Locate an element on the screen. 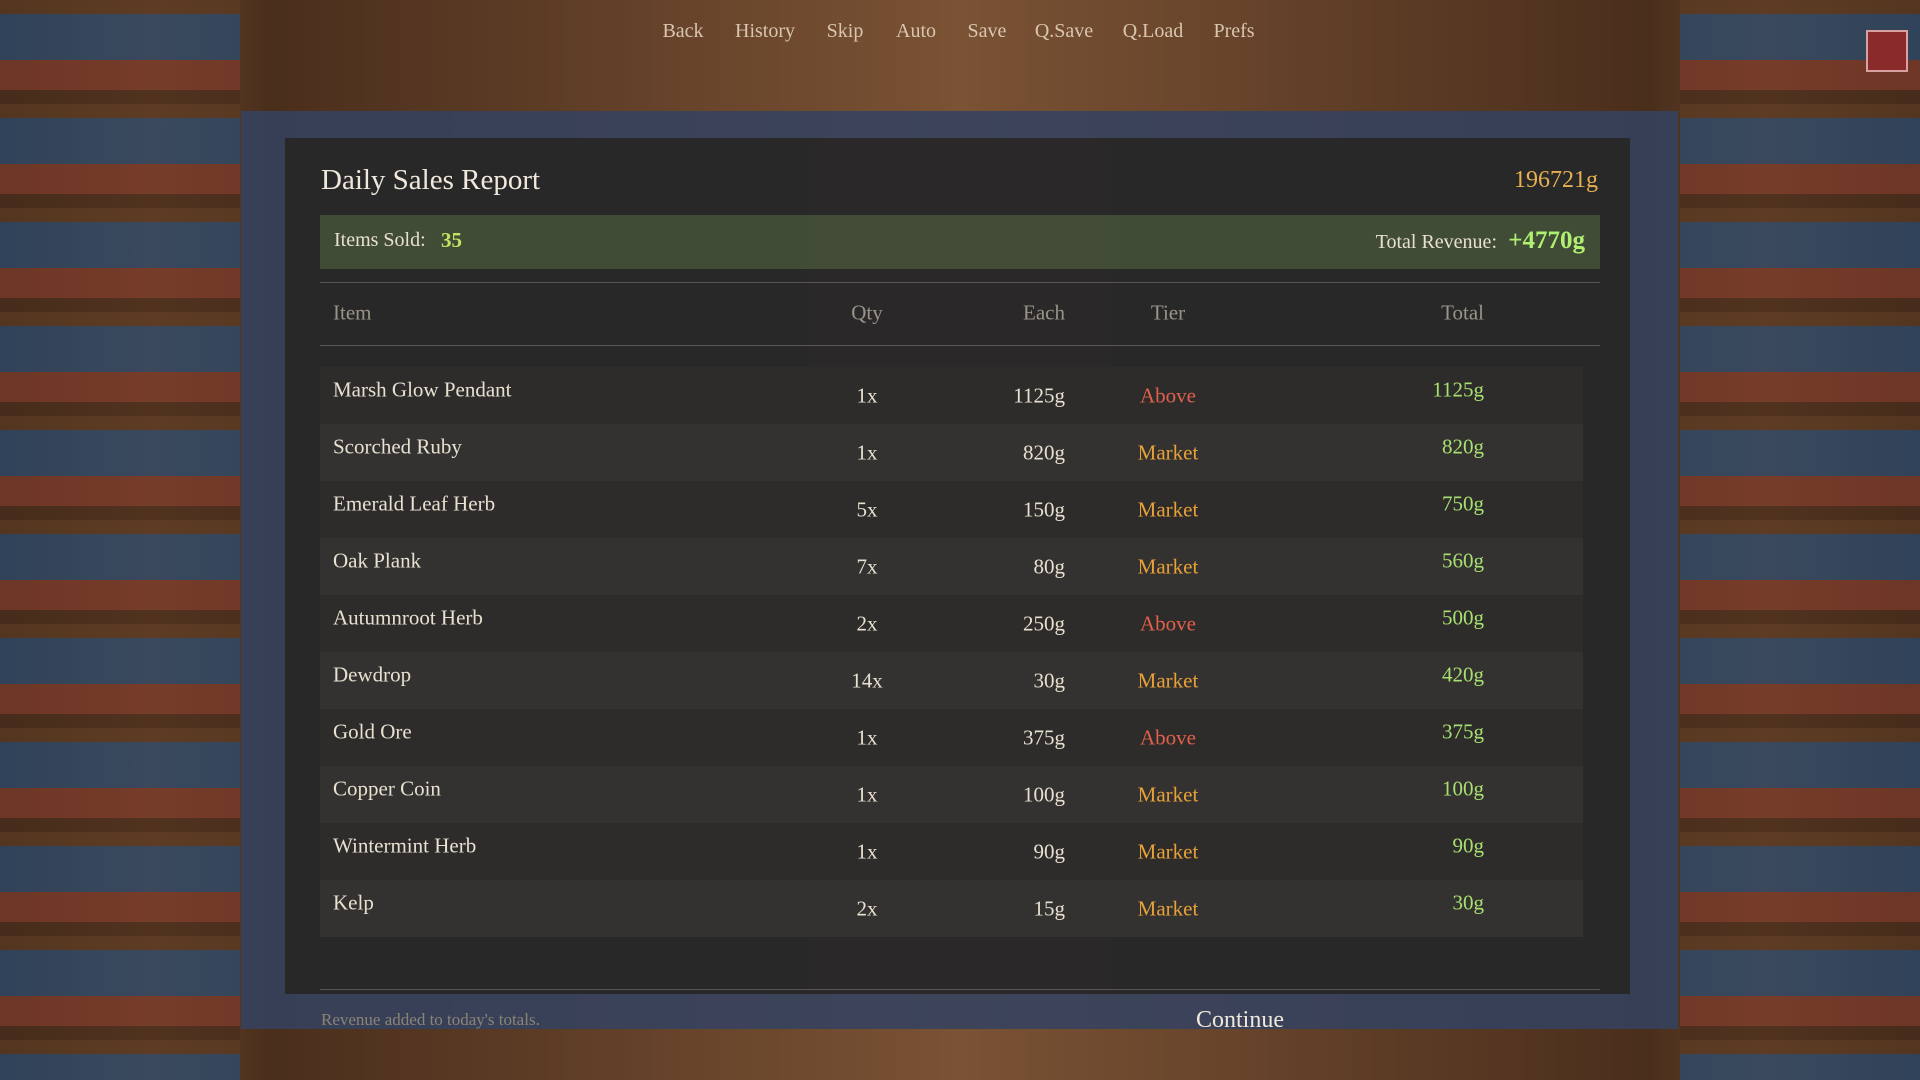 Image resolution: width=1920 pixels, height=1080 pixels. cell-each: 15g is located at coordinates (1049, 908).